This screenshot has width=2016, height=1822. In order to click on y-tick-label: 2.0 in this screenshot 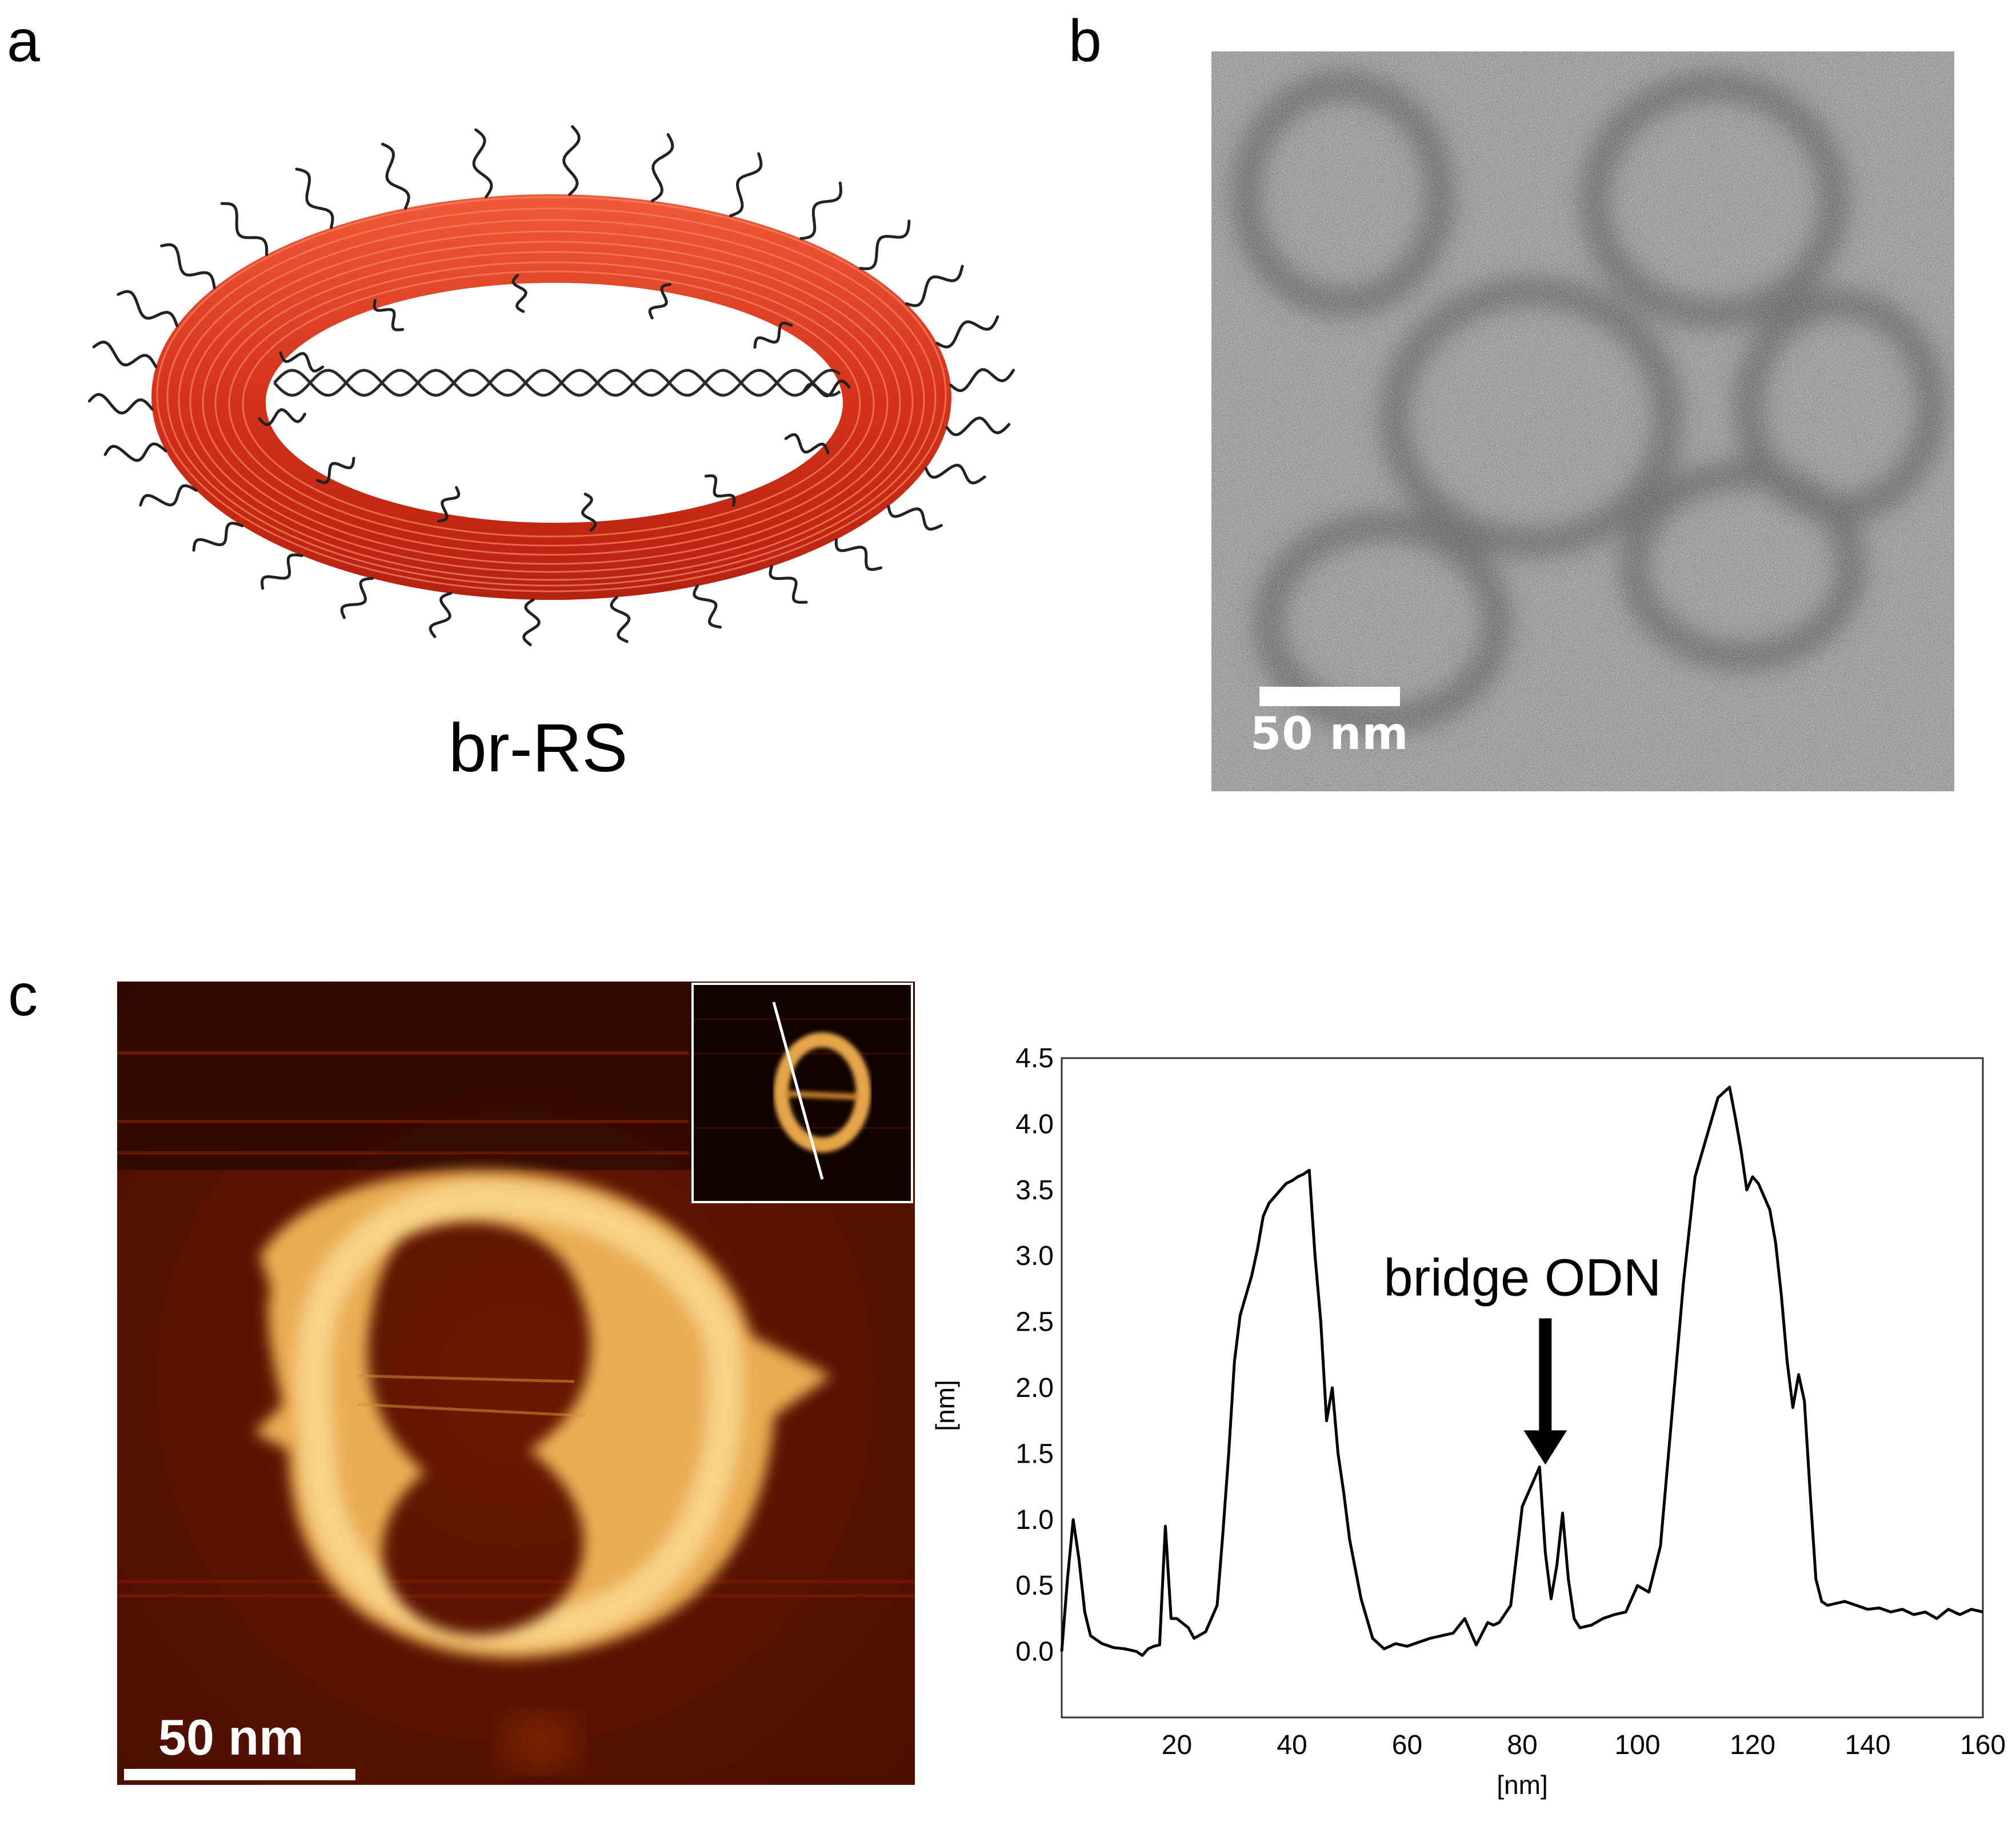, I will do `click(1034, 1388)`.